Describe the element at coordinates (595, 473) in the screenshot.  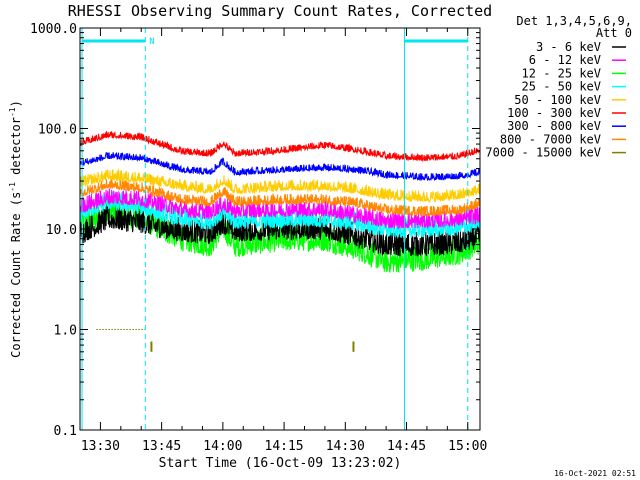
I see `footer-date: 16-Oct-2021 02:51` at that location.